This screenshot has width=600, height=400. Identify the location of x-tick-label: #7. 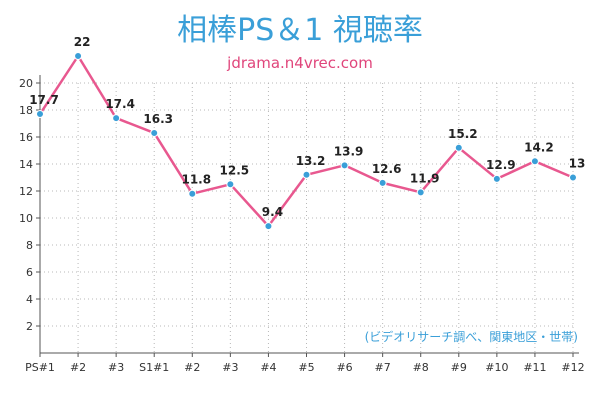
(383, 367).